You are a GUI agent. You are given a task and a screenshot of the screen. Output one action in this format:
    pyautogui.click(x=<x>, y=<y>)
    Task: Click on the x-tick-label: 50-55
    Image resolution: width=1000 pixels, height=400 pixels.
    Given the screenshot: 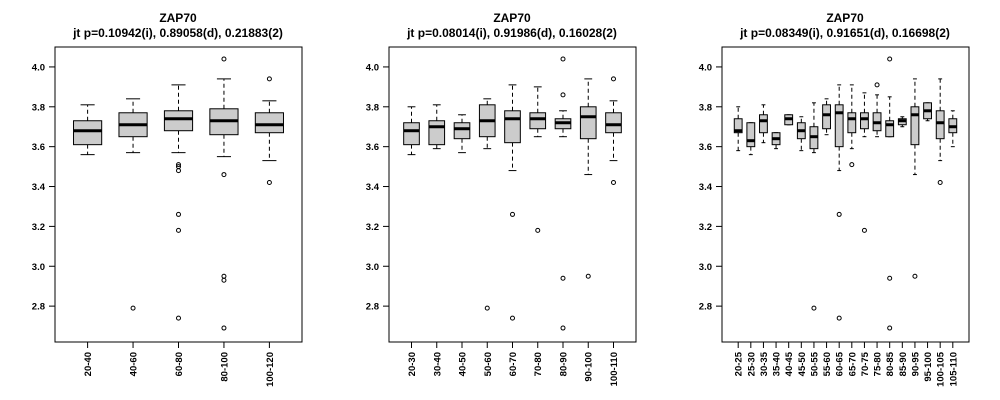 What is the action you would take?
    pyautogui.click(x=814, y=363)
    